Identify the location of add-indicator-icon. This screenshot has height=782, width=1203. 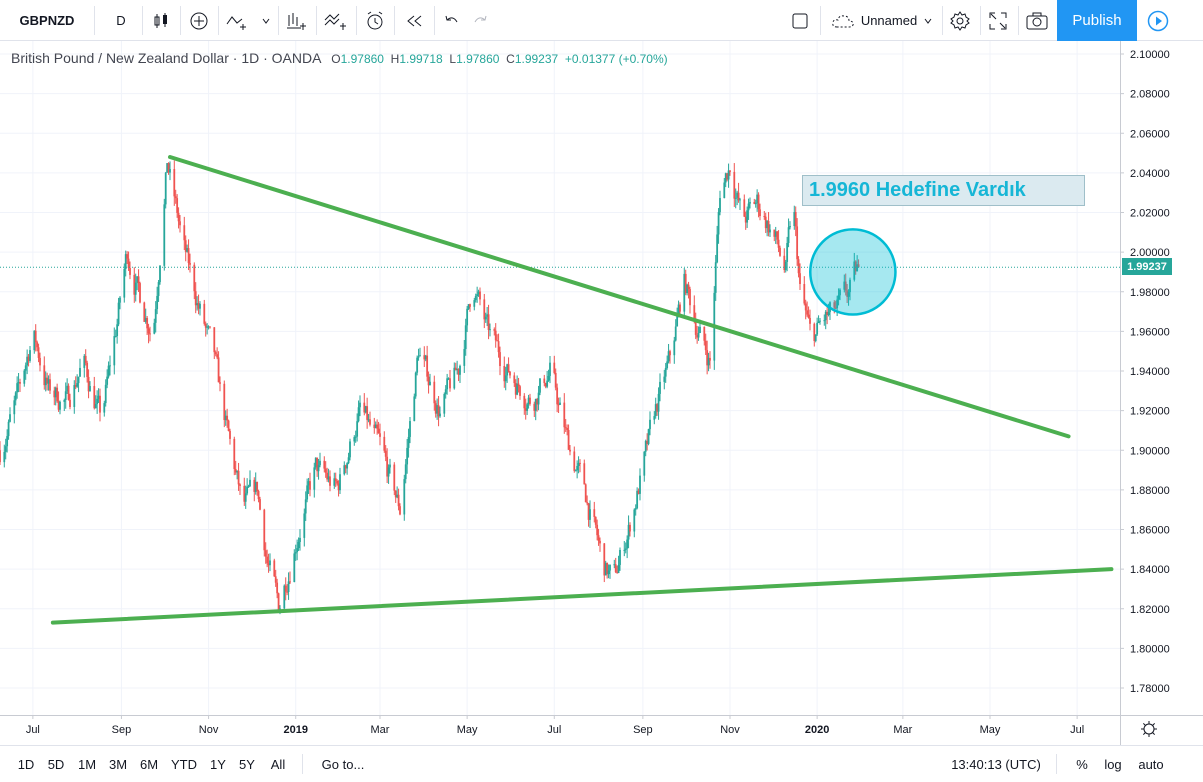
(199, 20).